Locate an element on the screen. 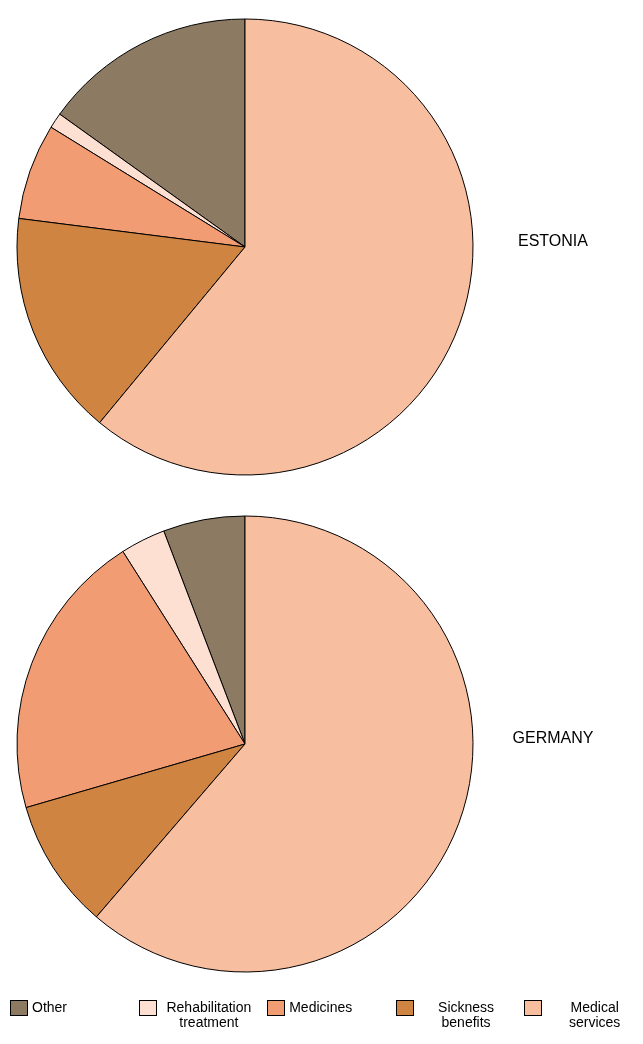  legend-label: Medical services is located at coordinates (595, 1014).